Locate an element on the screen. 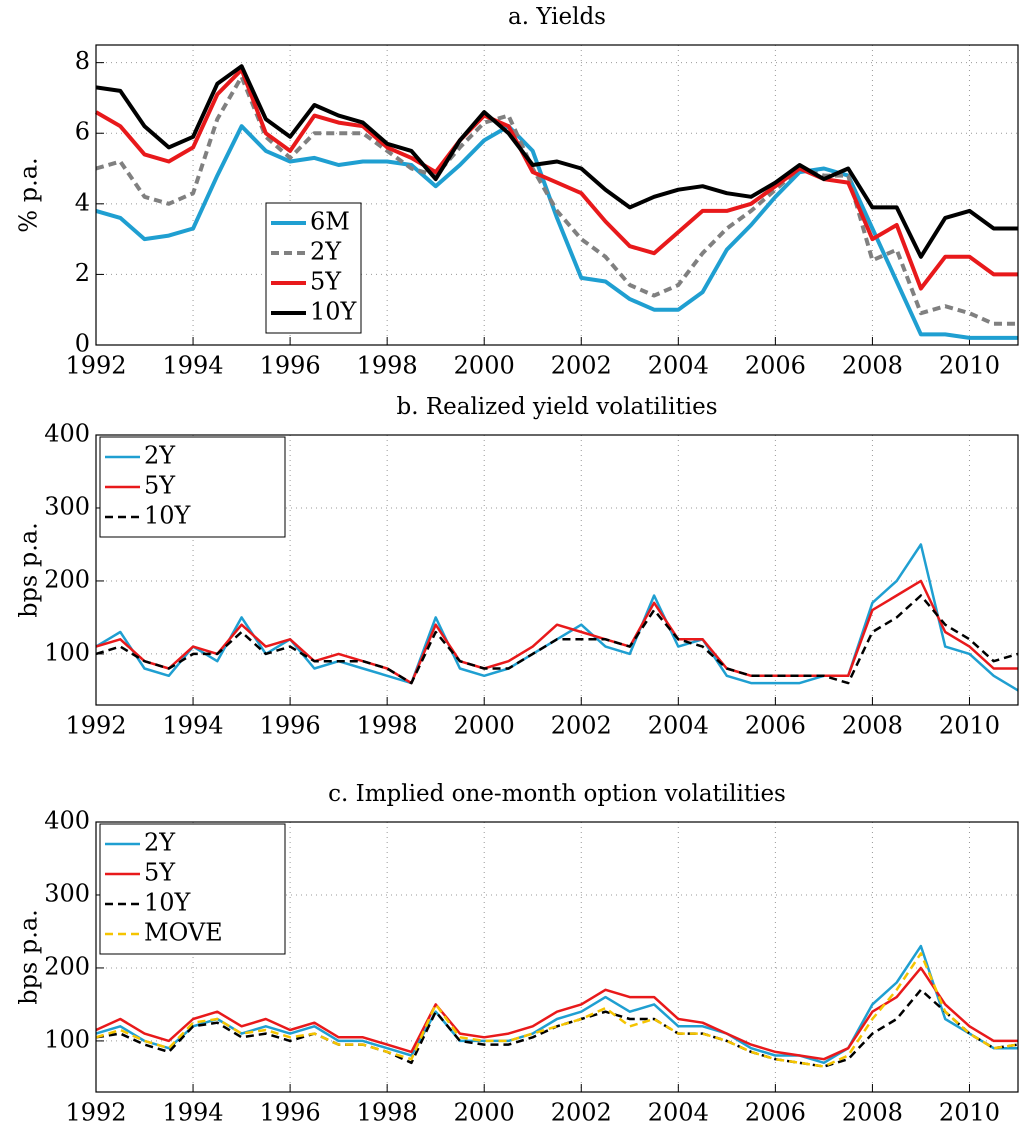 The height and width of the screenshot is (1133, 1021). legend-box is located at coordinates (192, 889).